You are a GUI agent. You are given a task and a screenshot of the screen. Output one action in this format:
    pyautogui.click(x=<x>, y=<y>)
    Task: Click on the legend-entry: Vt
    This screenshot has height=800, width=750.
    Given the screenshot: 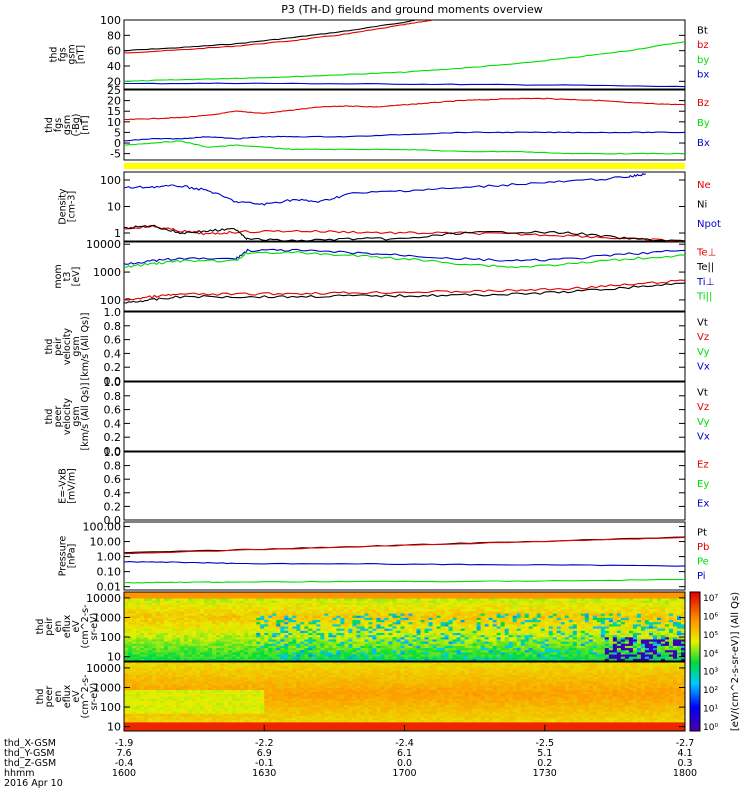 What is the action you would take?
    pyautogui.click(x=702, y=322)
    